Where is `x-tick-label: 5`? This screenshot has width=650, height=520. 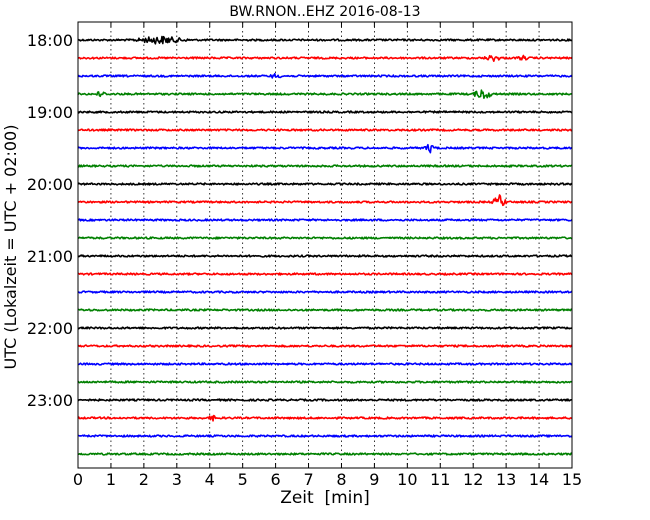
x-tick-label: 5 is located at coordinates (243, 479).